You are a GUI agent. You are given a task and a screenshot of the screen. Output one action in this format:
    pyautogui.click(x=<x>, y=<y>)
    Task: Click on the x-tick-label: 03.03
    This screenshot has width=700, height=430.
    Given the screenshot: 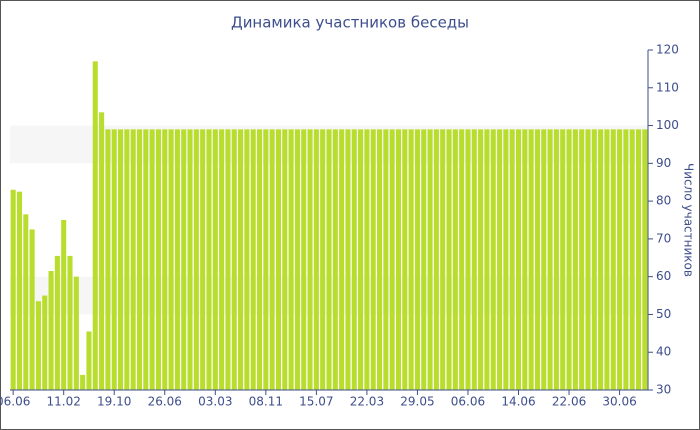 What is the action you would take?
    pyautogui.click(x=215, y=402)
    